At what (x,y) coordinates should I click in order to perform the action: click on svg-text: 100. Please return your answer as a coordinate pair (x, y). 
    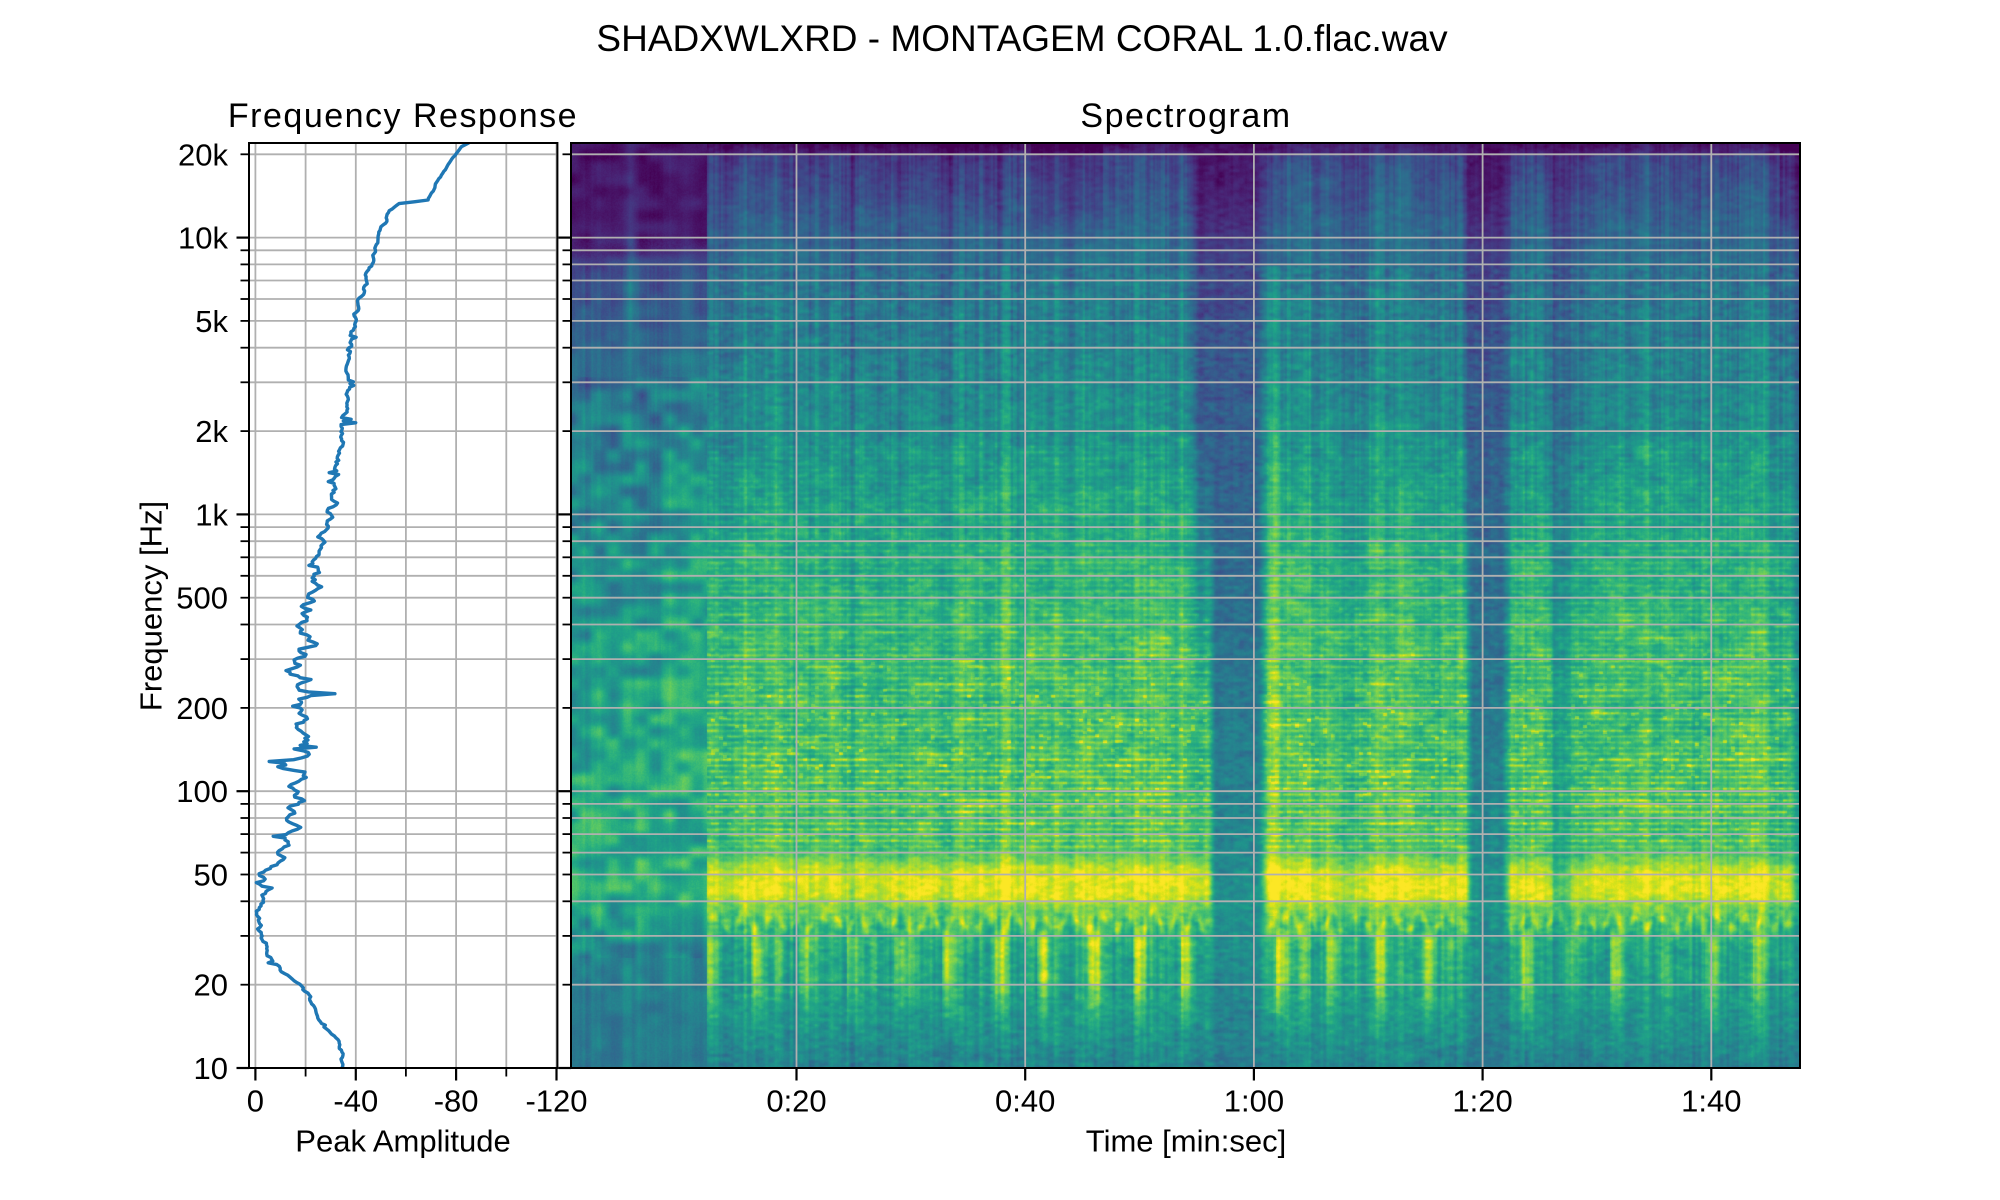
    Looking at the image, I should click on (202, 791).